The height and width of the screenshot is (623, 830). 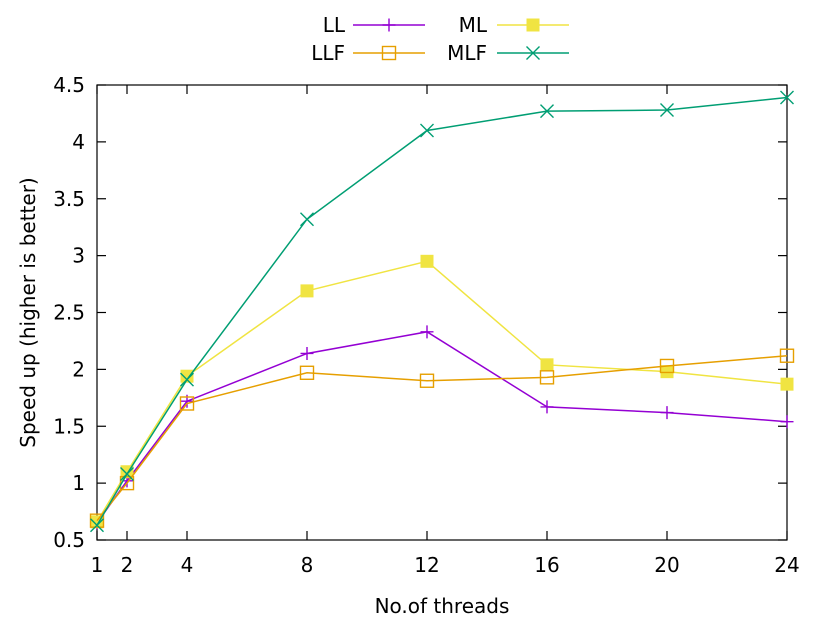 I want to click on legend-marker-ll, so click(x=389, y=25).